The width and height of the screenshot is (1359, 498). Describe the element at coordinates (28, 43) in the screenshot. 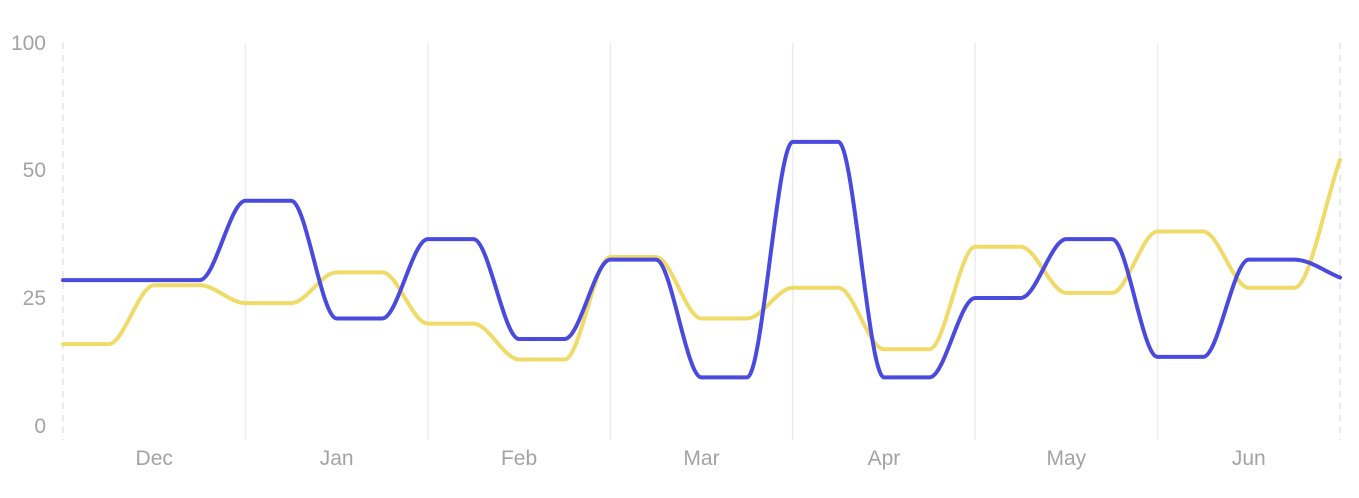

I see `y-tick-label: 100` at that location.